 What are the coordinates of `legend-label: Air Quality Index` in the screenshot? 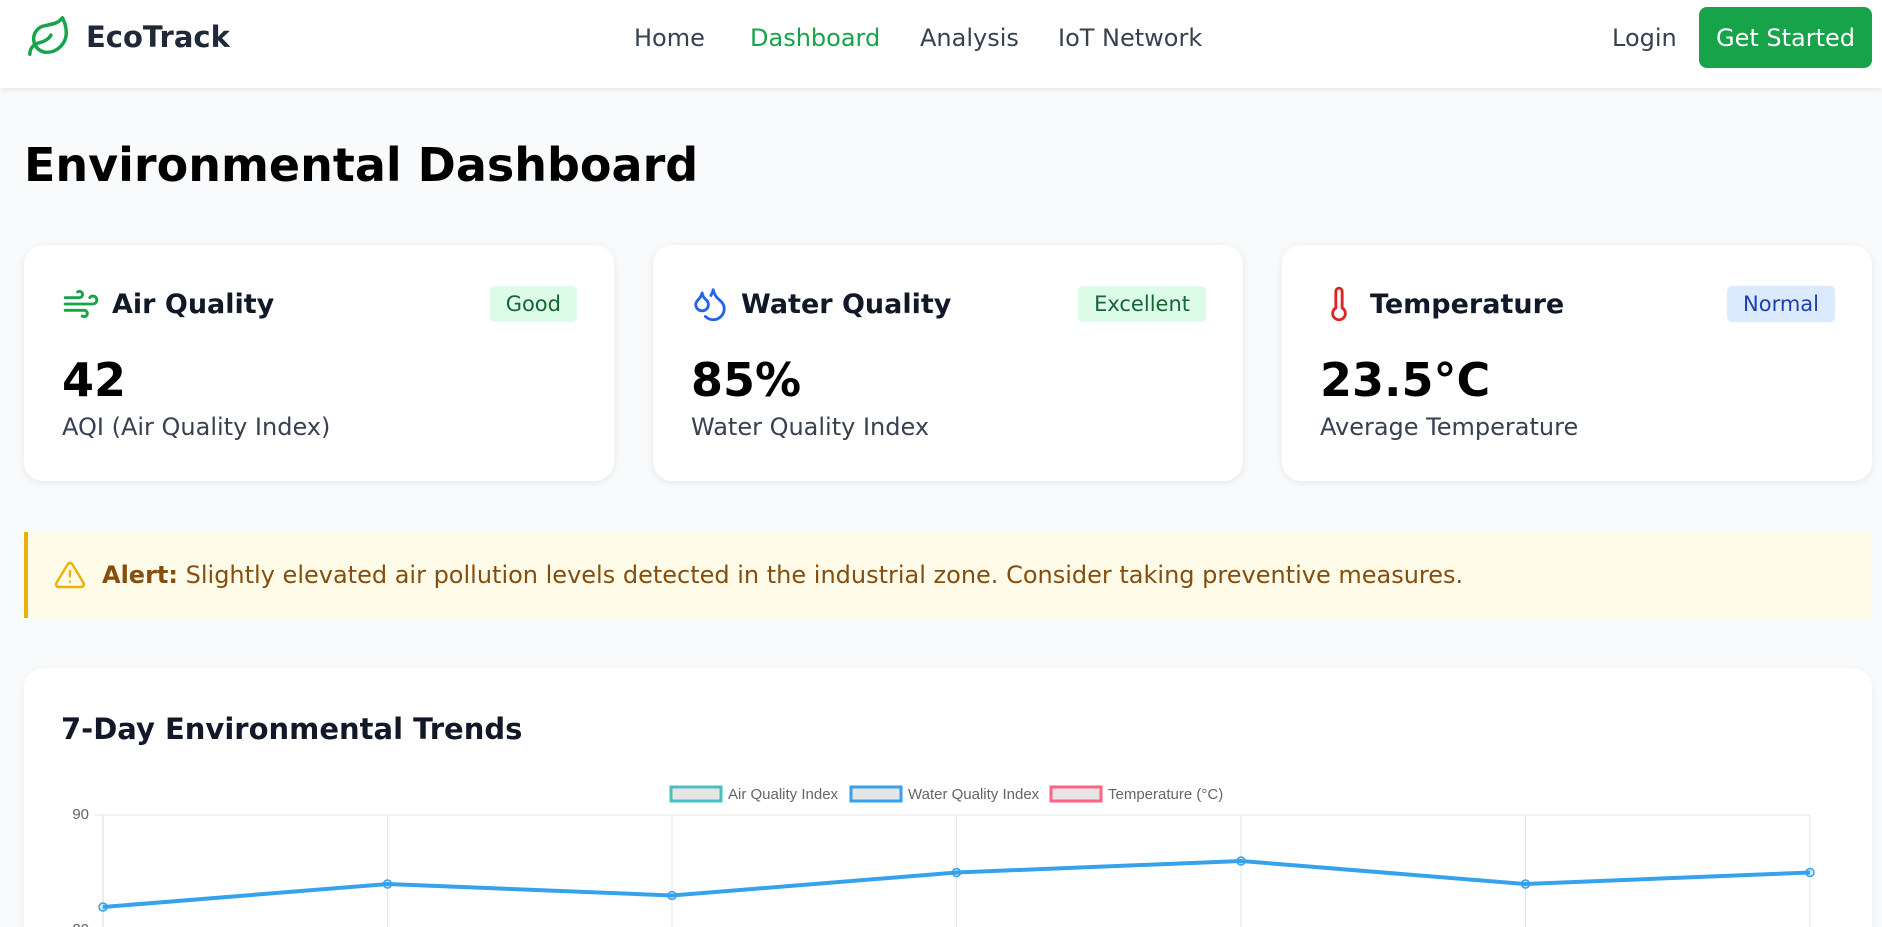 It's located at (783, 794).